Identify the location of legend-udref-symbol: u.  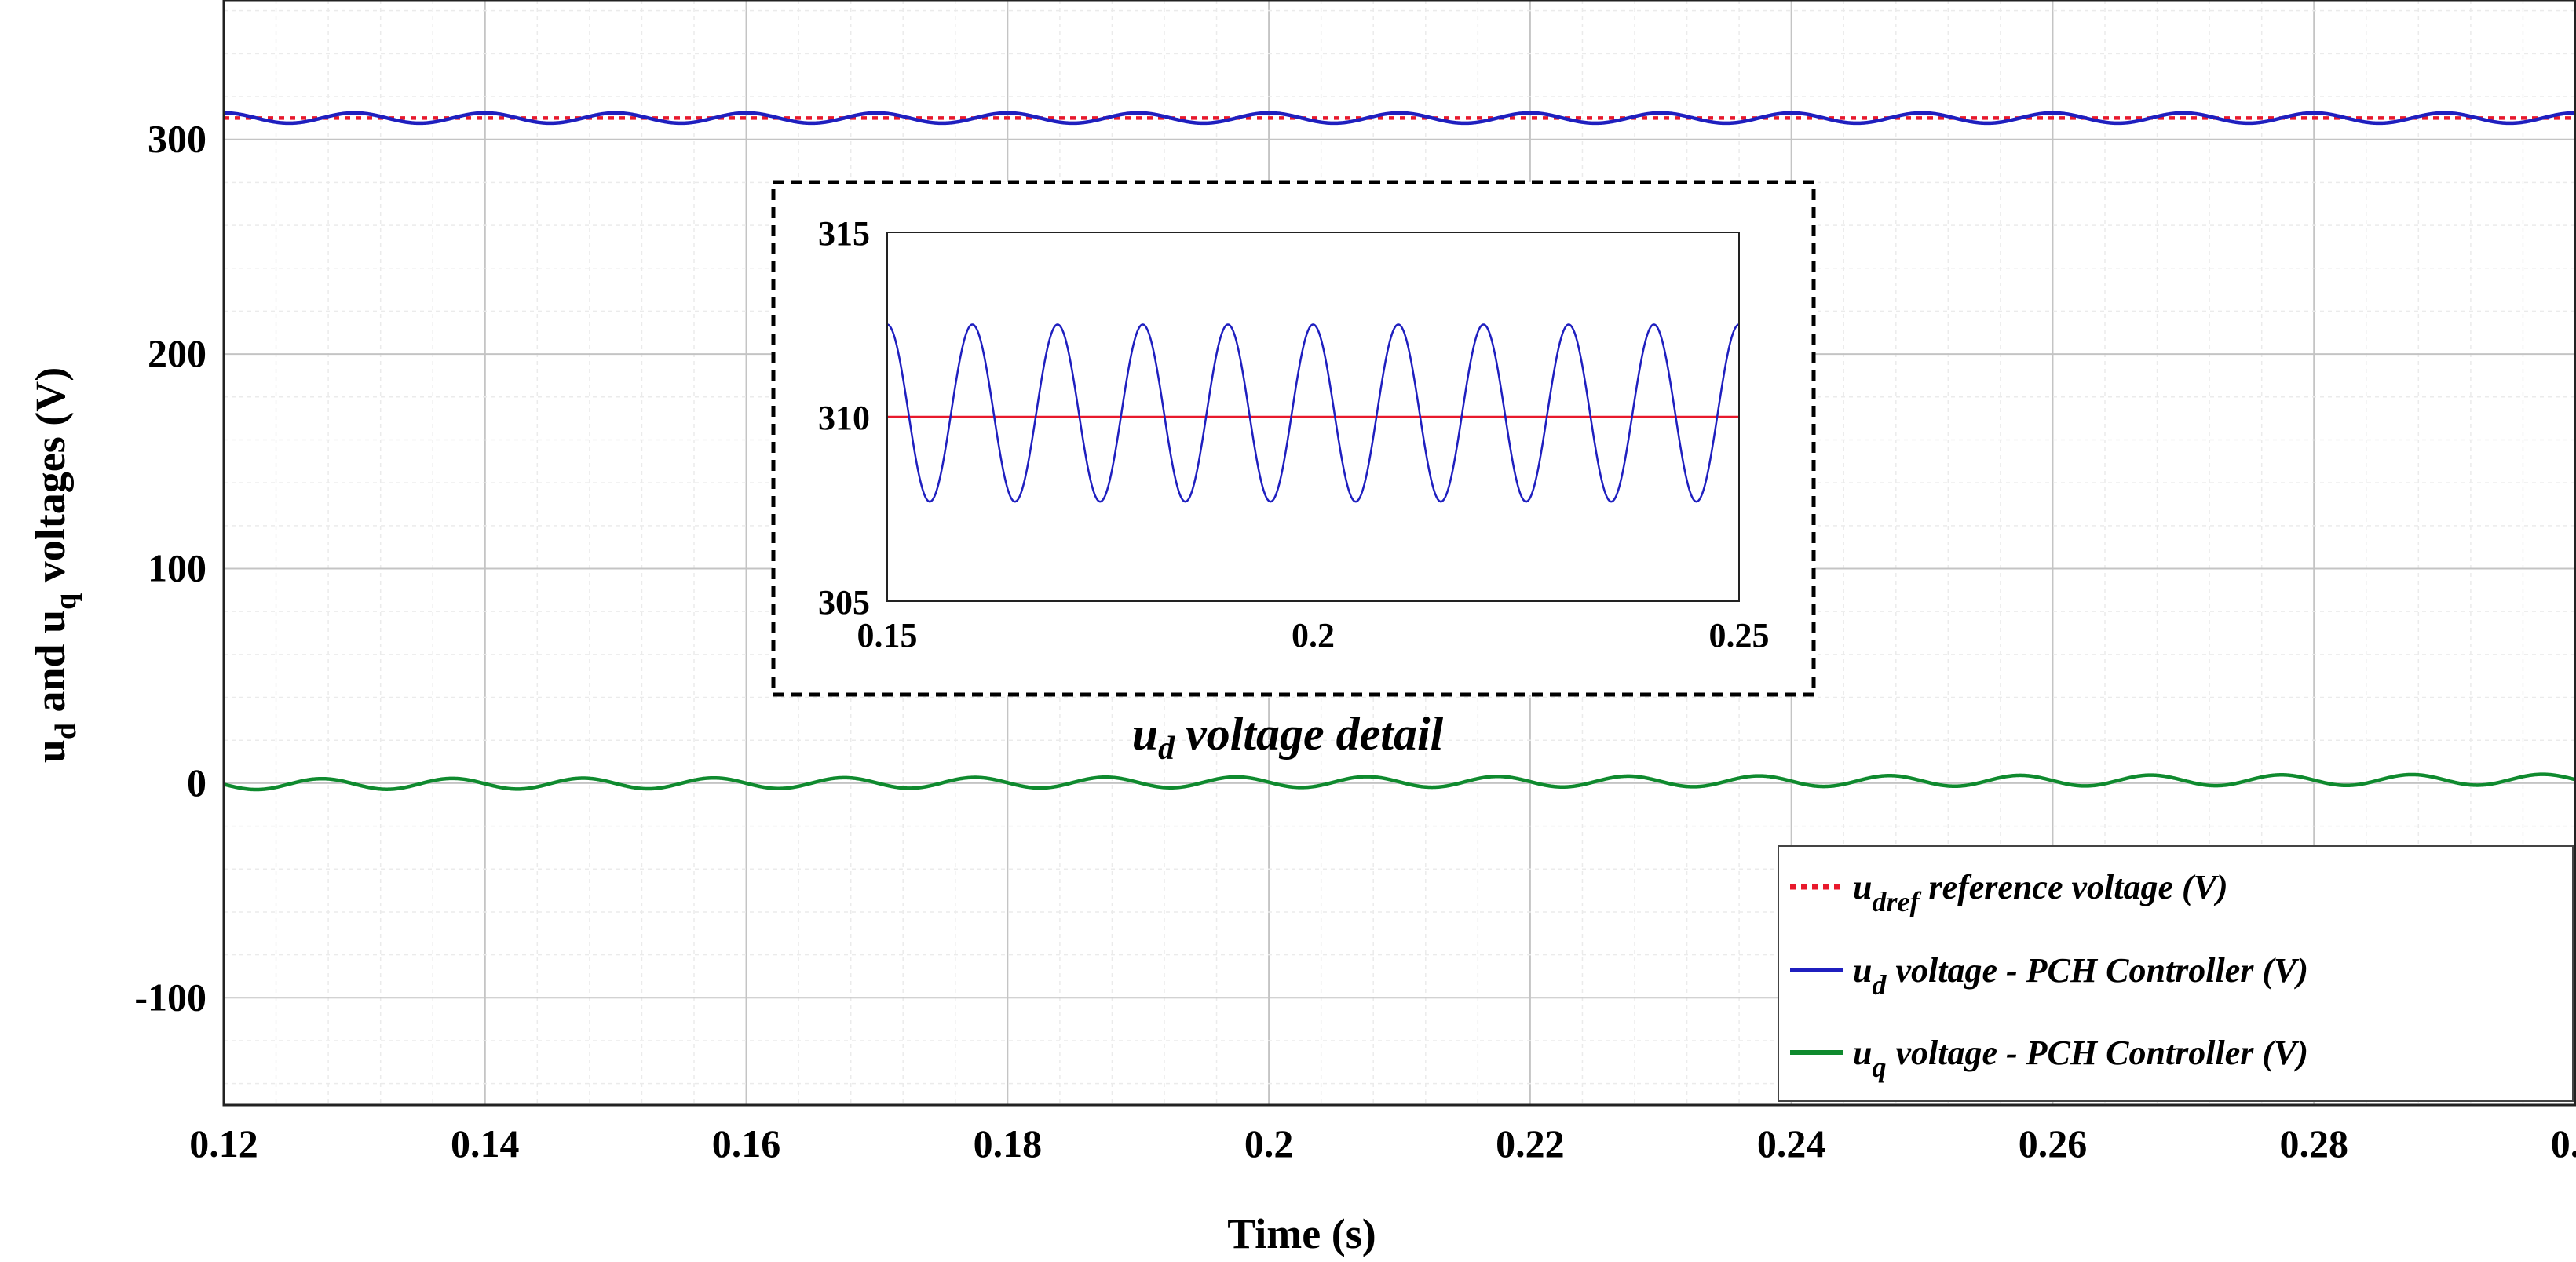
(1862, 887).